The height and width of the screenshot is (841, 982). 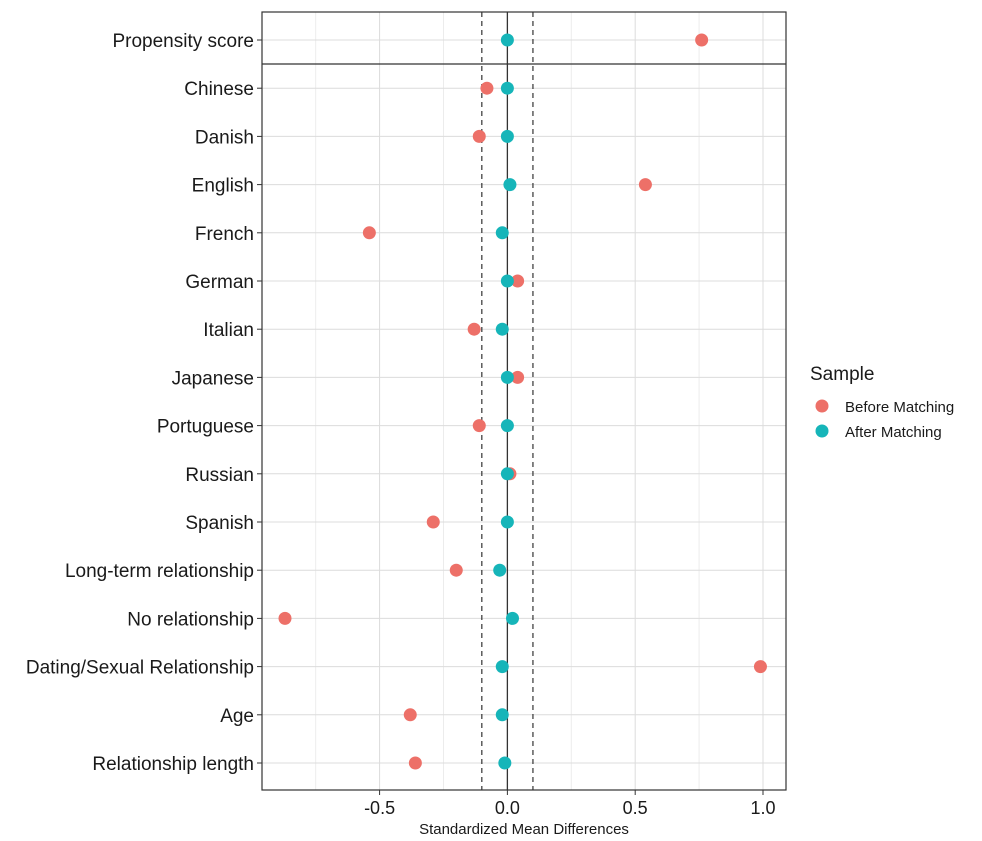 I want to click on x-axis-title: Standardized Mean Differences, so click(x=524, y=829).